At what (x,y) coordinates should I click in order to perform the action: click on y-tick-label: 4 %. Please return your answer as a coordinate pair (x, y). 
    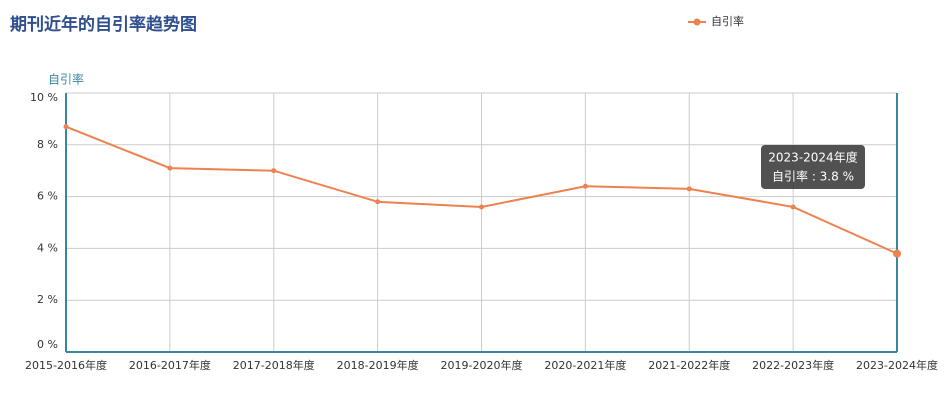
    Looking at the image, I should click on (47, 247).